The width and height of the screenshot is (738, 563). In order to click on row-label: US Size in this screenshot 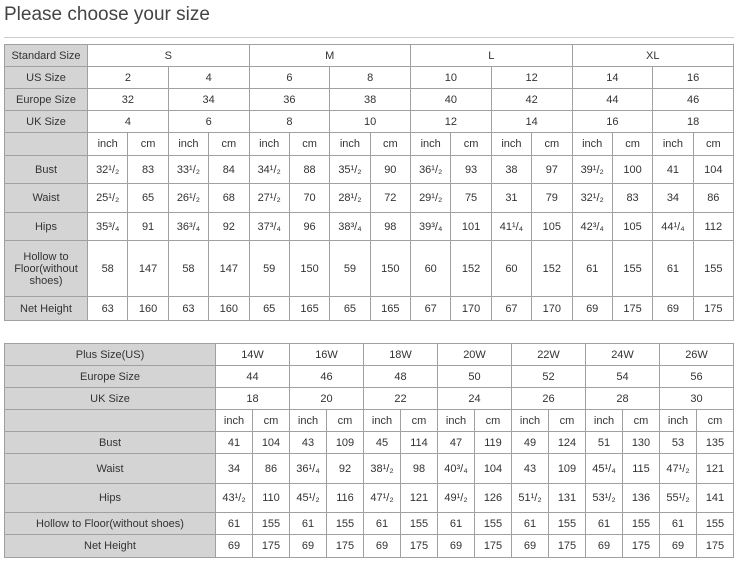, I will do `click(46, 77)`.